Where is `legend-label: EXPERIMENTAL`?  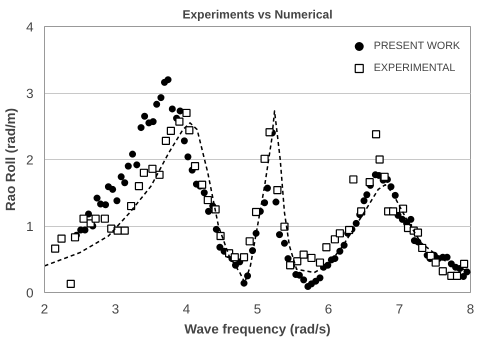 legend-label: EXPERIMENTAL is located at coordinates (415, 68).